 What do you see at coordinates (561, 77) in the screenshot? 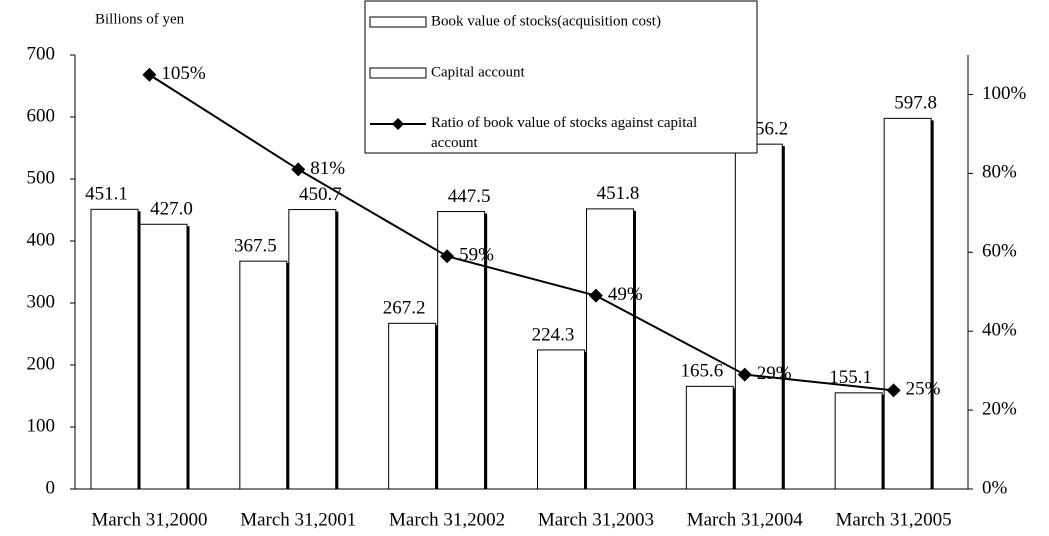
I see `legend` at bounding box center [561, 77].